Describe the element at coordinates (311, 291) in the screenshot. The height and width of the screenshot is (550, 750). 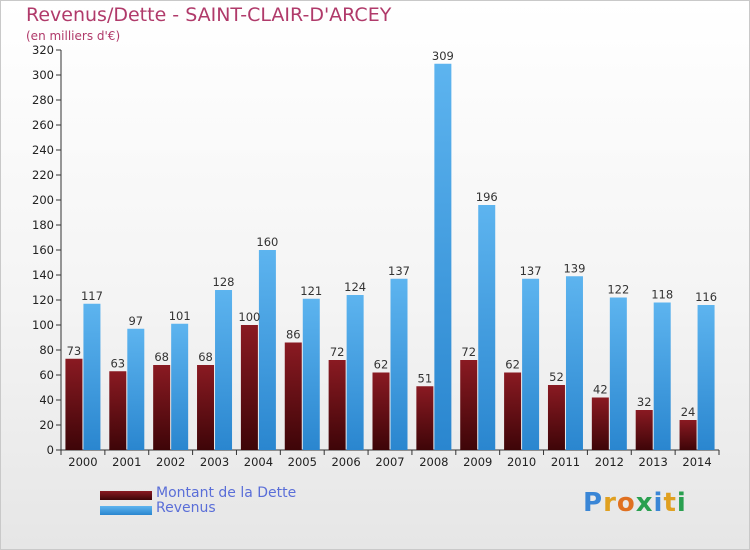
I see `data-label-revenus: 121` at that location.